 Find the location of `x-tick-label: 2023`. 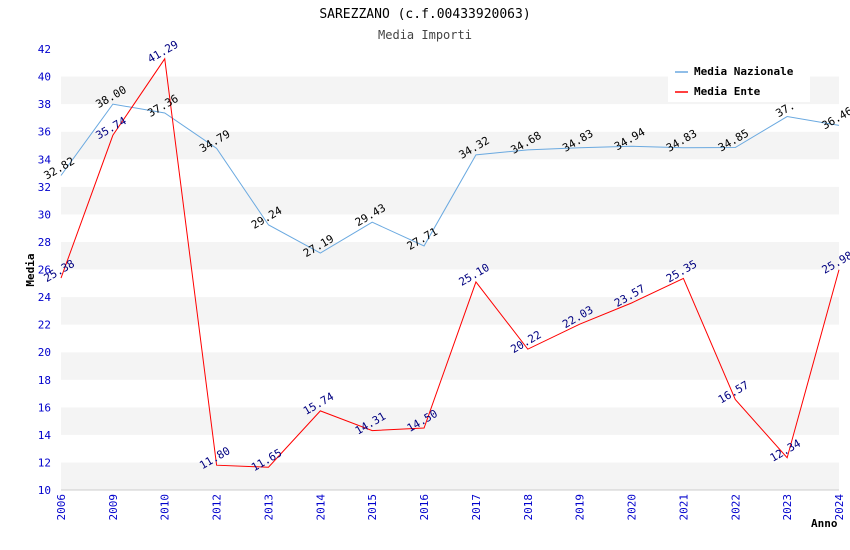

x-tick-label: 2023 is located at coordinates (787, 507).